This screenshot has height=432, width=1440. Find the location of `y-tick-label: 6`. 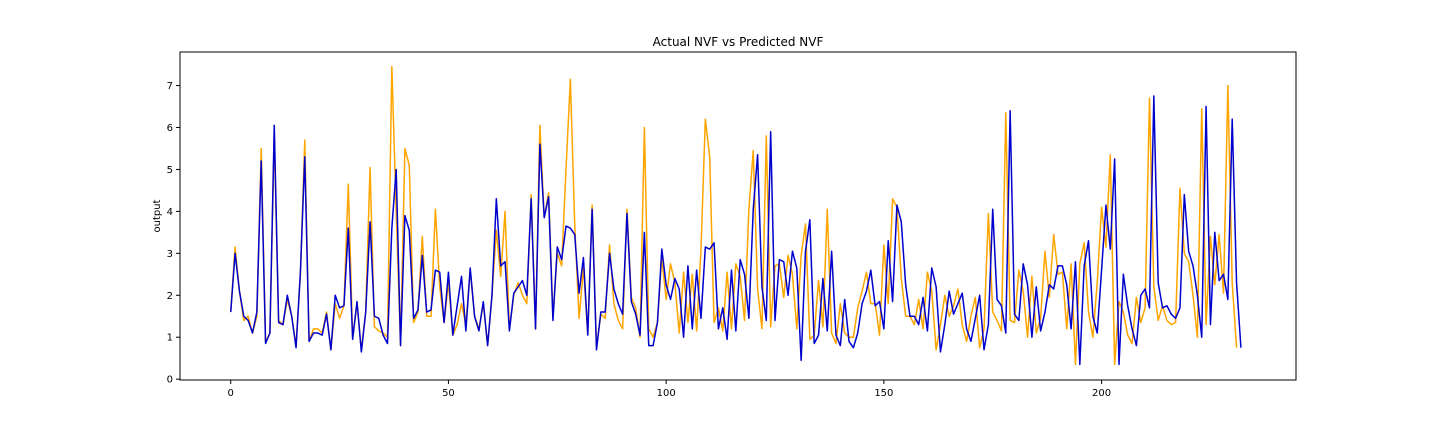

y-tick-label: 6 is located at coordinates (170, 128).